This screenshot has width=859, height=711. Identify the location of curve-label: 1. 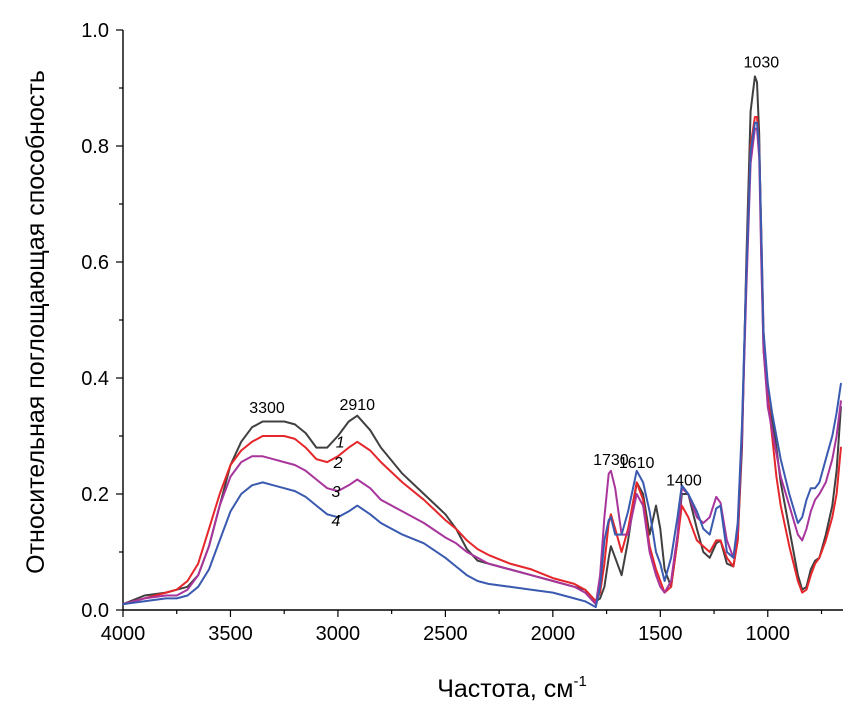
(340, 443).